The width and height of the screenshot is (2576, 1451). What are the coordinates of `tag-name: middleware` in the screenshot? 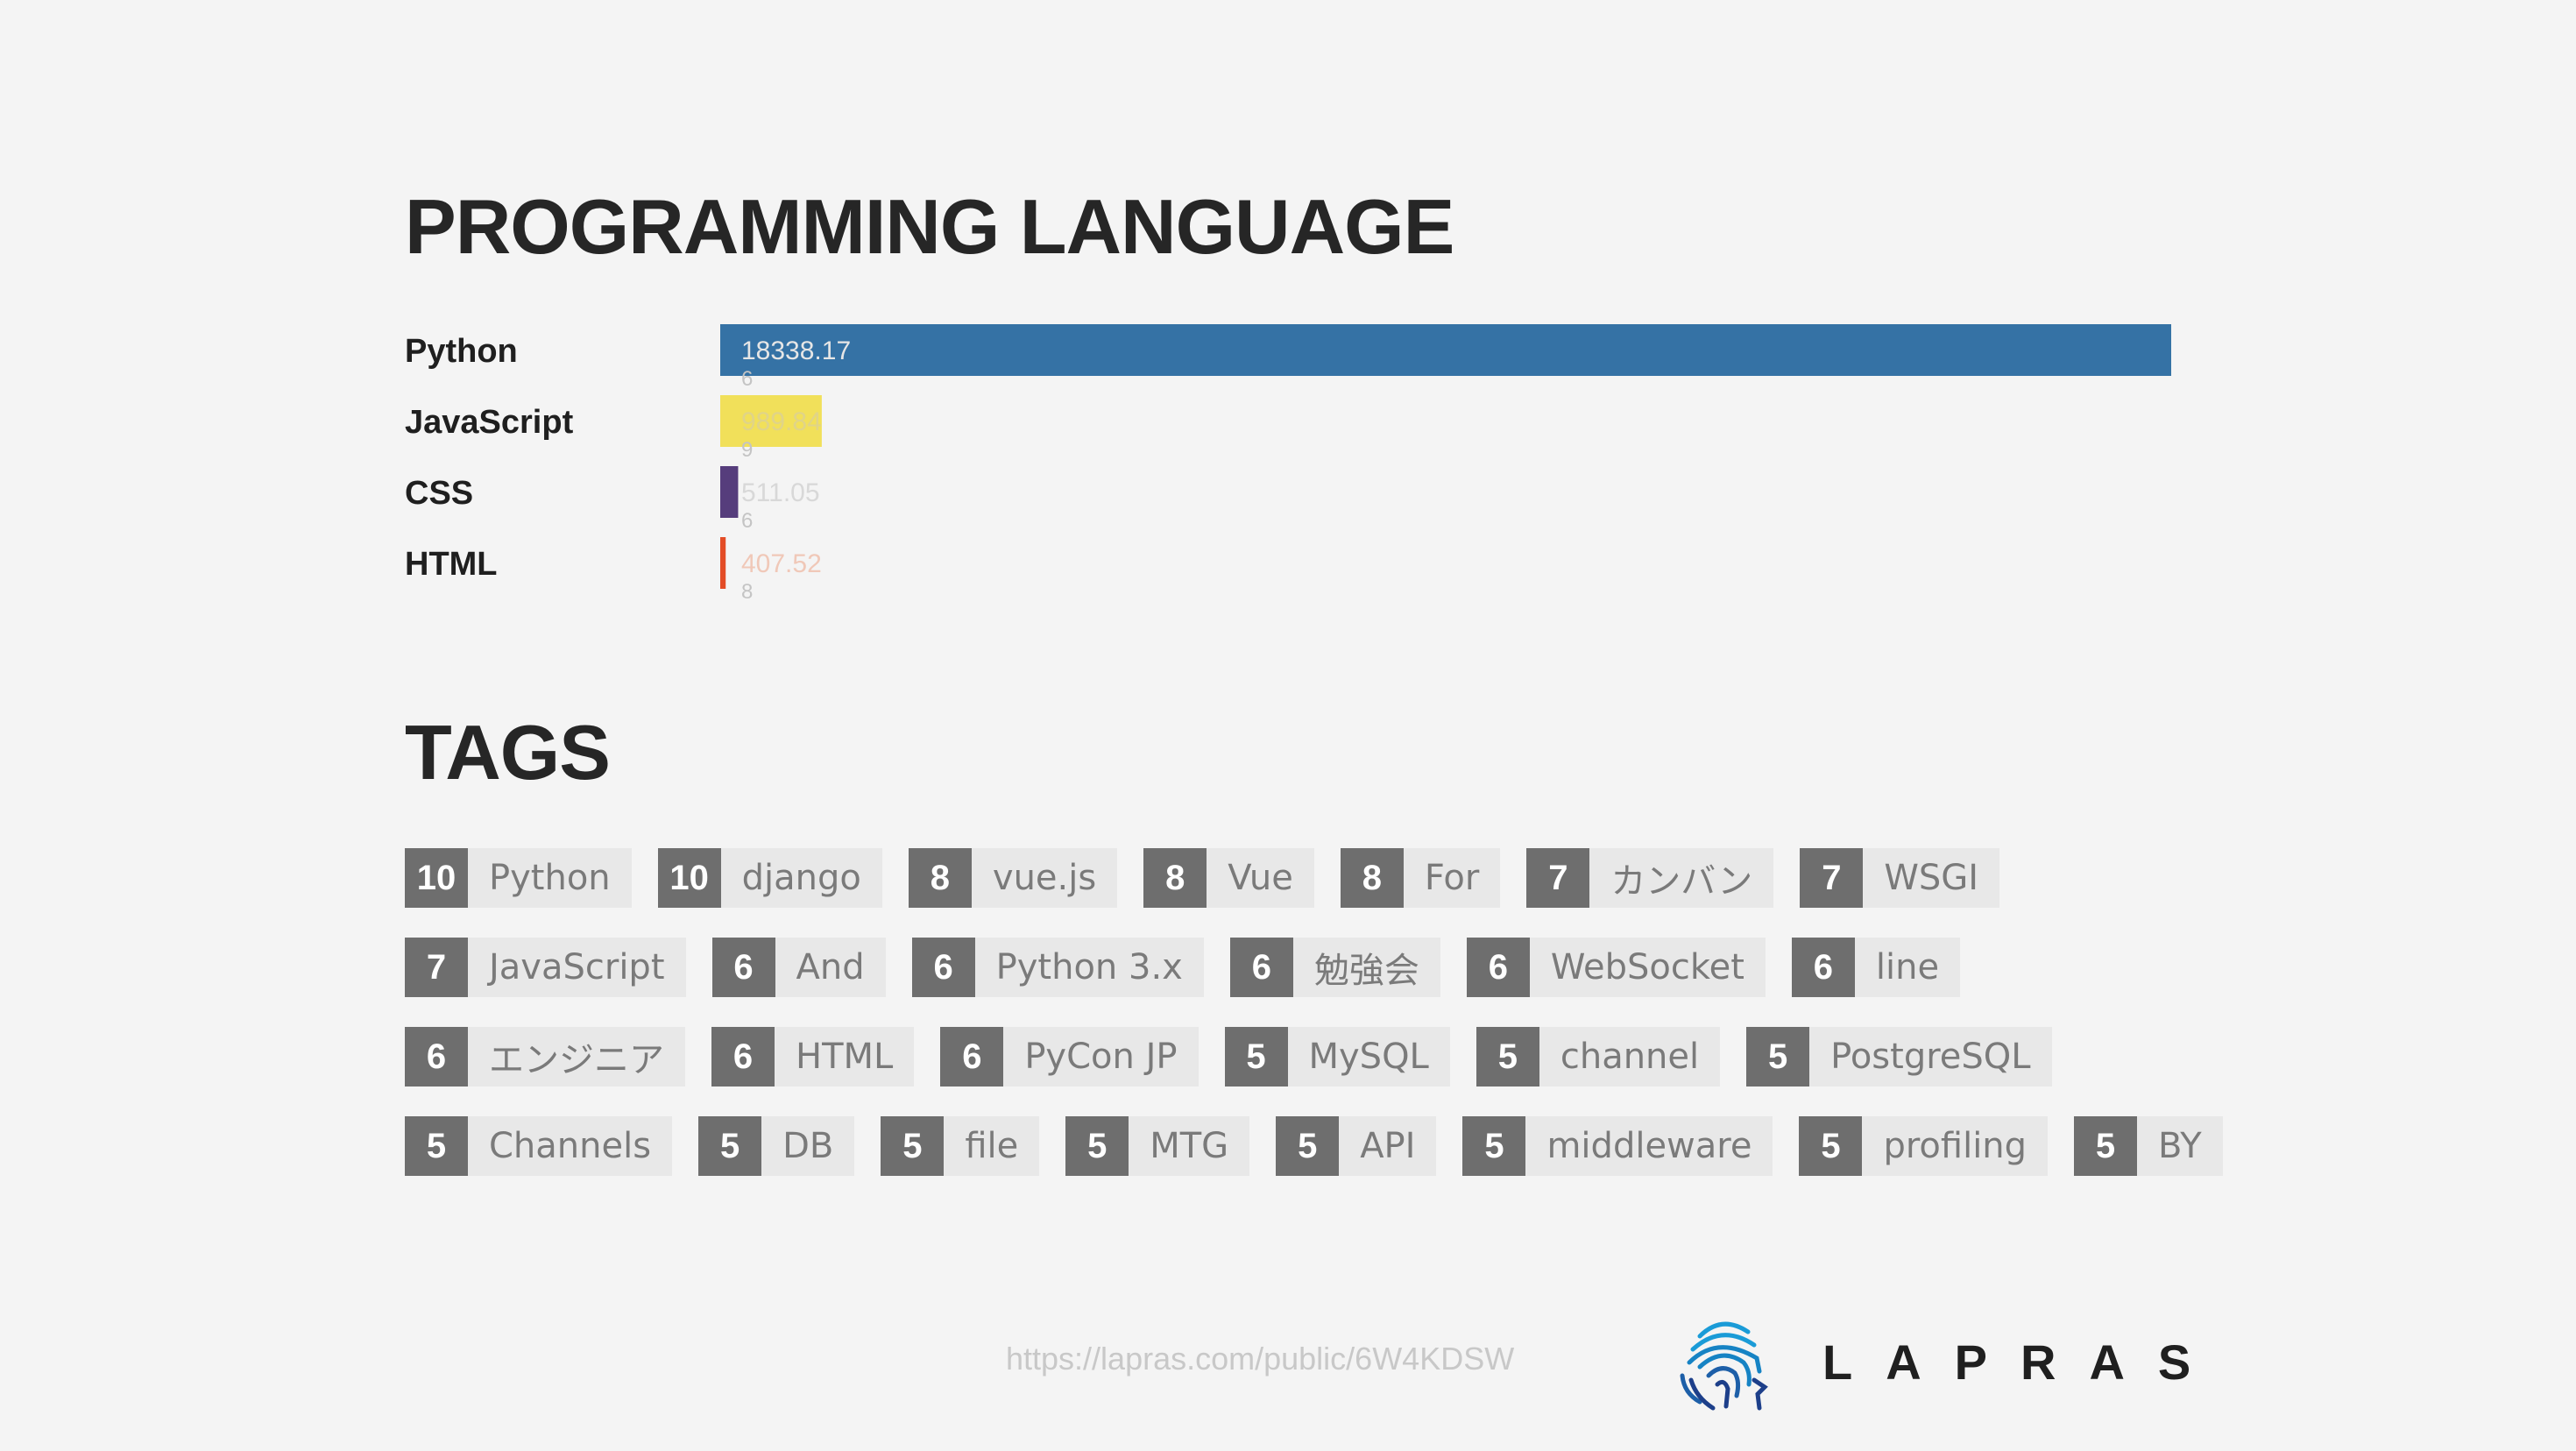 It's located at (1649, 1146).